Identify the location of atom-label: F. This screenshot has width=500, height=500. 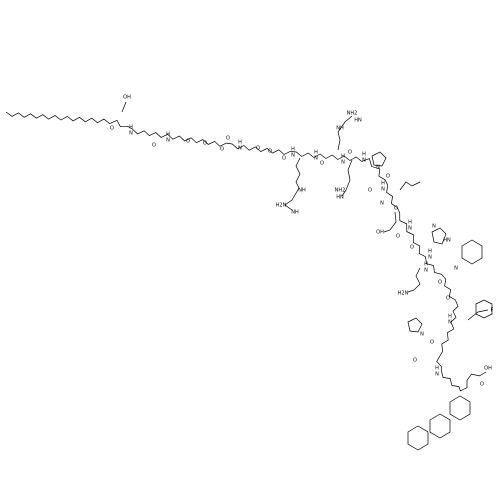
(492, 311).